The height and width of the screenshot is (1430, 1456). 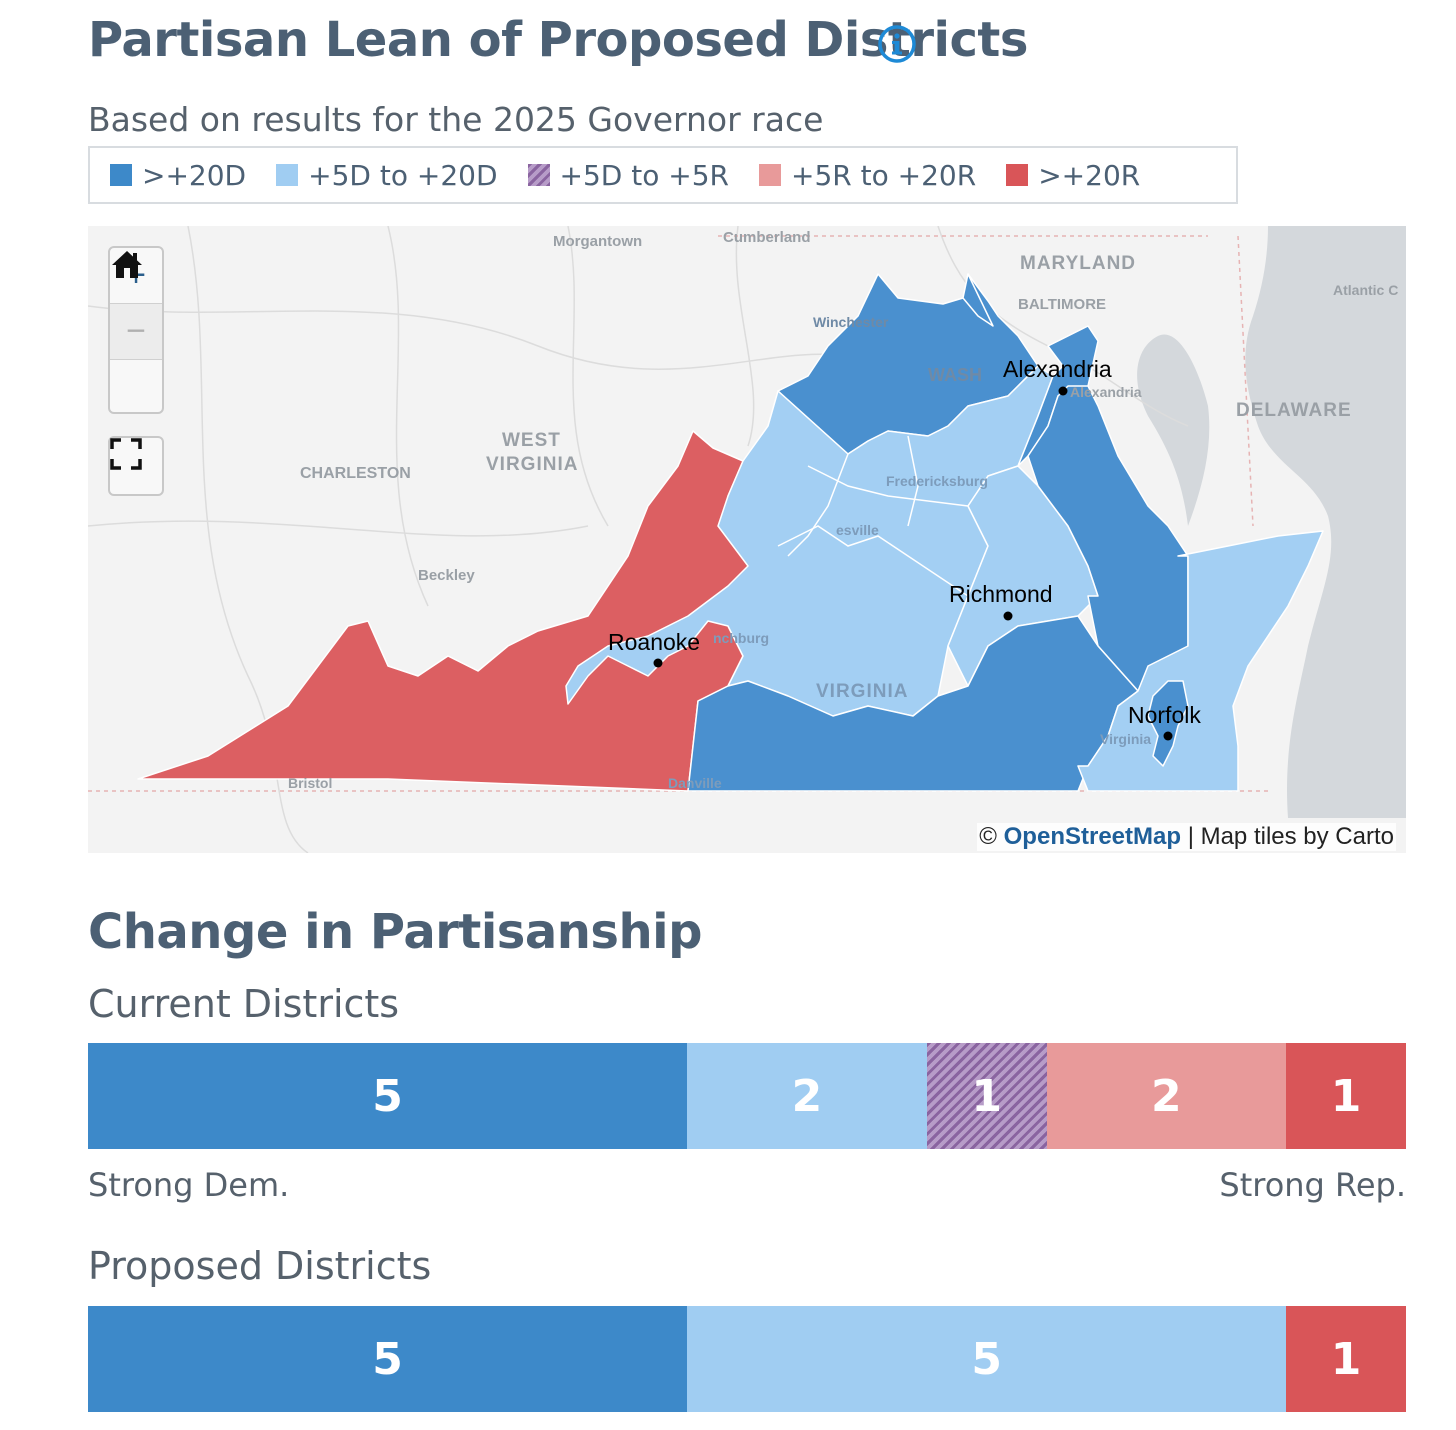 I want to click on city-markers: Alexandria Richmond Roanoke Norfolk, so click(x=904, y=548).